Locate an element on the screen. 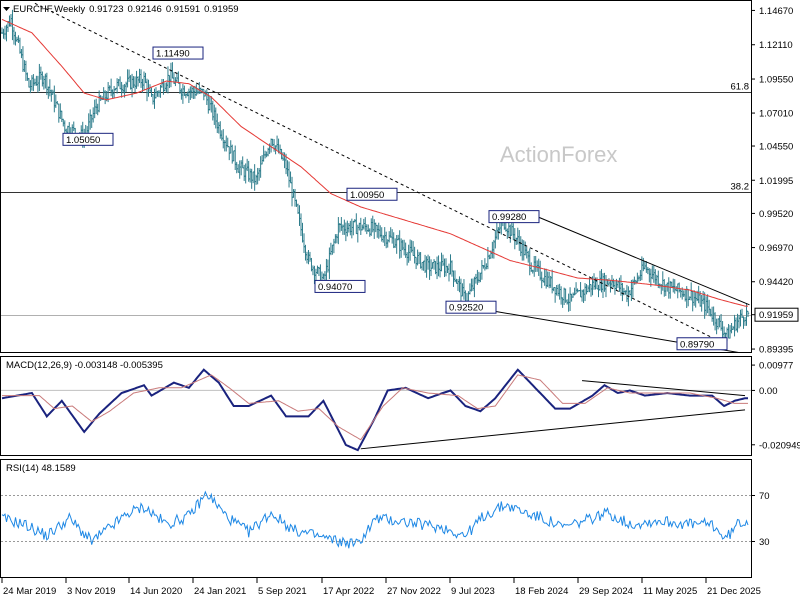 The width and height of the screenshot is (800, 600). svg-text: 1.05050 is located at coordinates (83, 140).